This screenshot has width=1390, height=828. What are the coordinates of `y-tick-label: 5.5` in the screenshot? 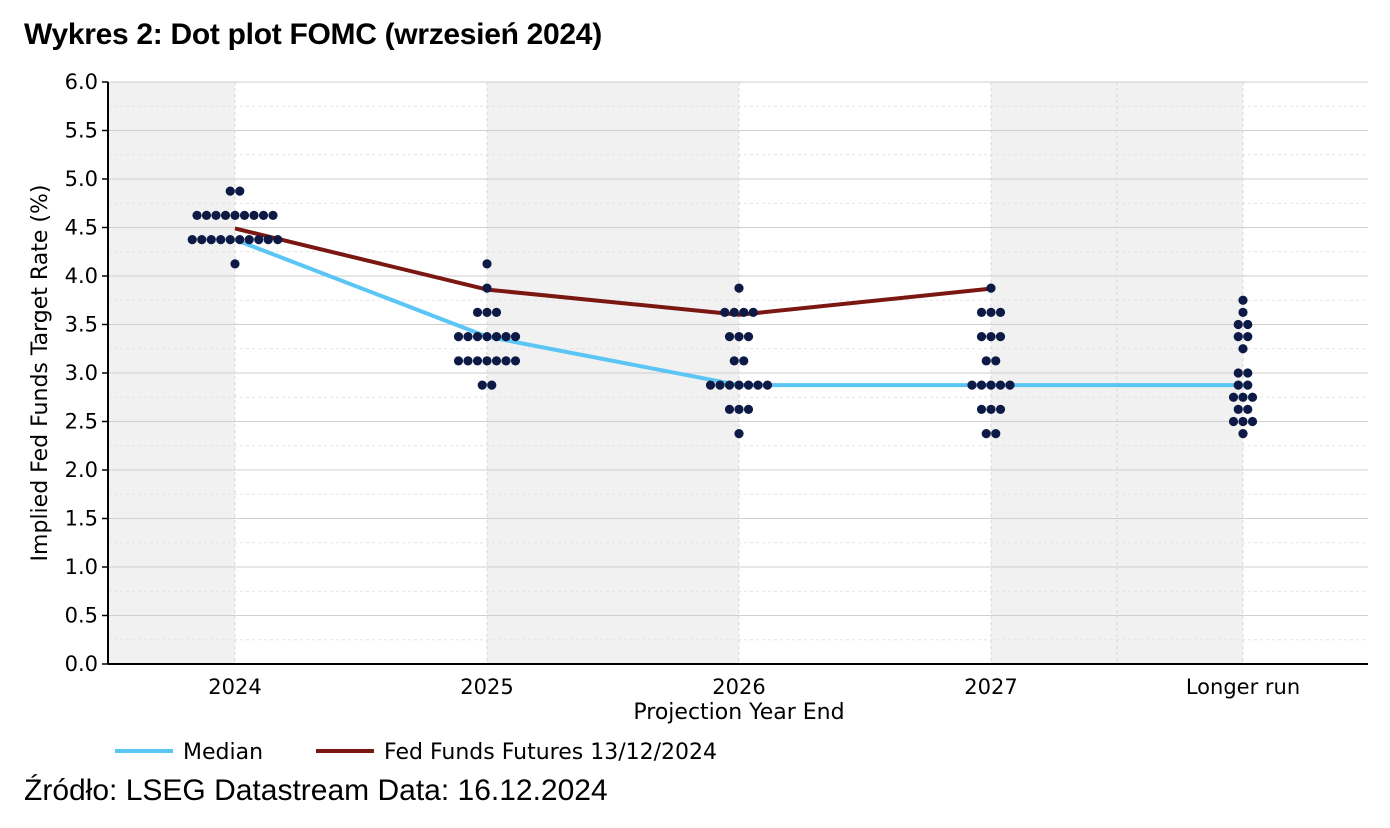 It's located at (81, 131).